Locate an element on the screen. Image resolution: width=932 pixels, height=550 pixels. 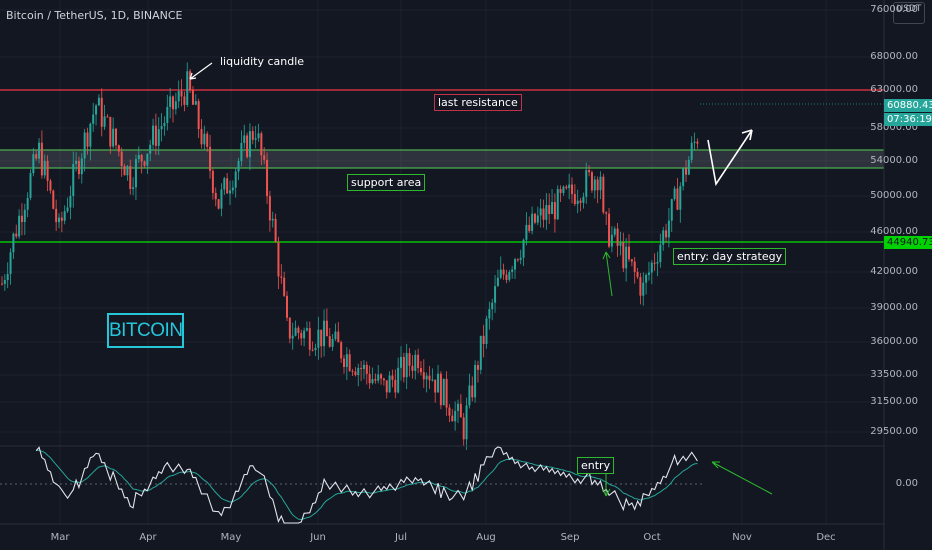
currency-button: USDT is located at coordinates (909, 13).